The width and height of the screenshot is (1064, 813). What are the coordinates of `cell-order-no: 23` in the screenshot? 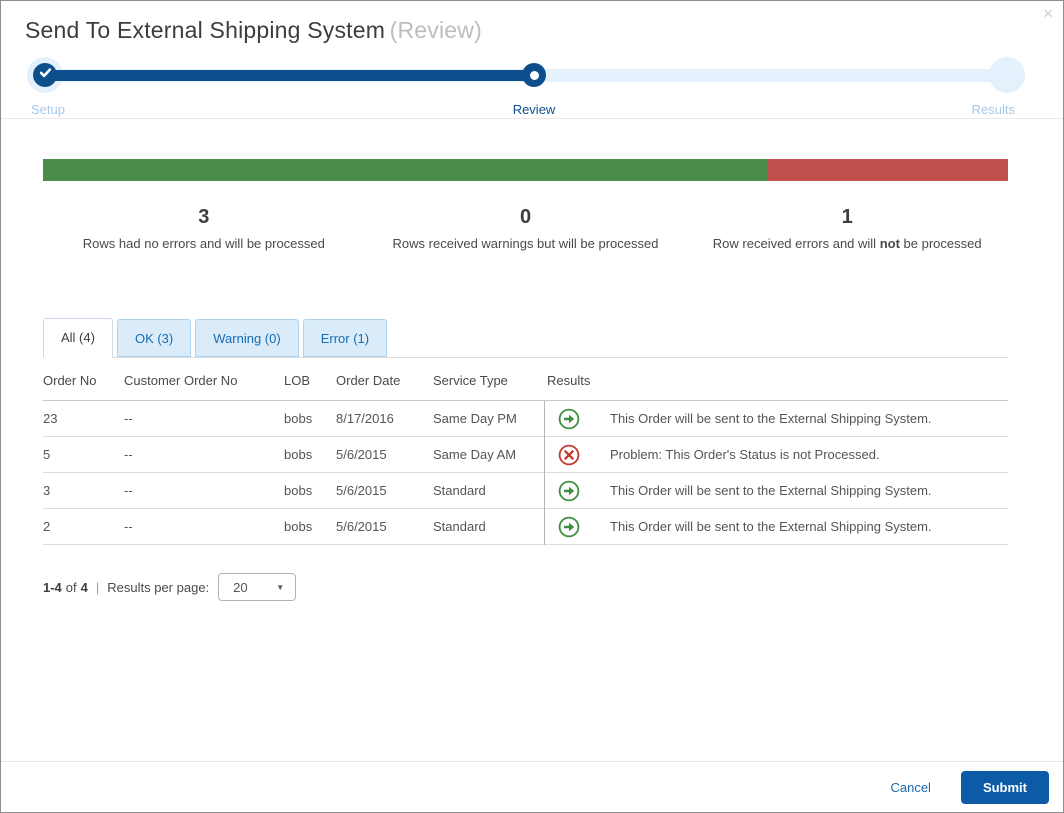 It's located at (50, 418).